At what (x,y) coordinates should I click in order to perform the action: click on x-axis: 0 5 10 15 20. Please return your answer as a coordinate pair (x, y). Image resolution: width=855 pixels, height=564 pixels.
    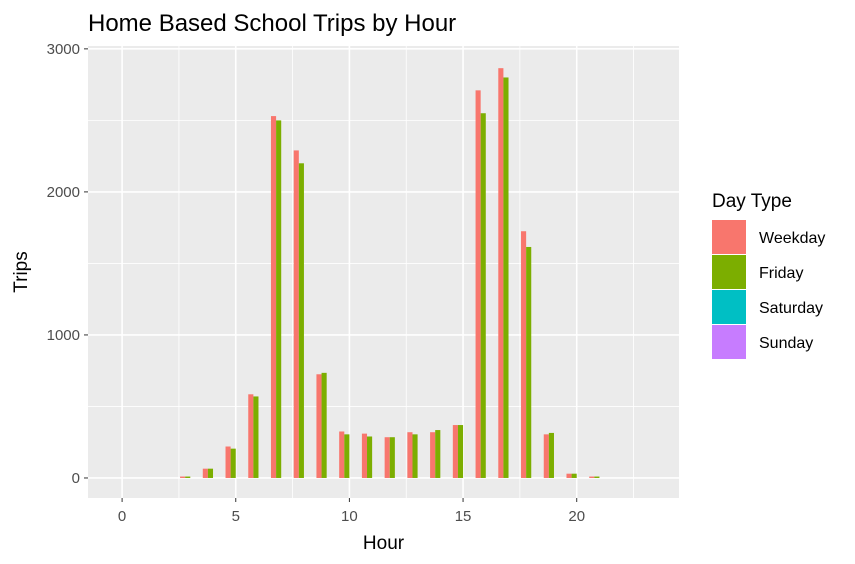
    Looking at the image, I should click on (351, 511).